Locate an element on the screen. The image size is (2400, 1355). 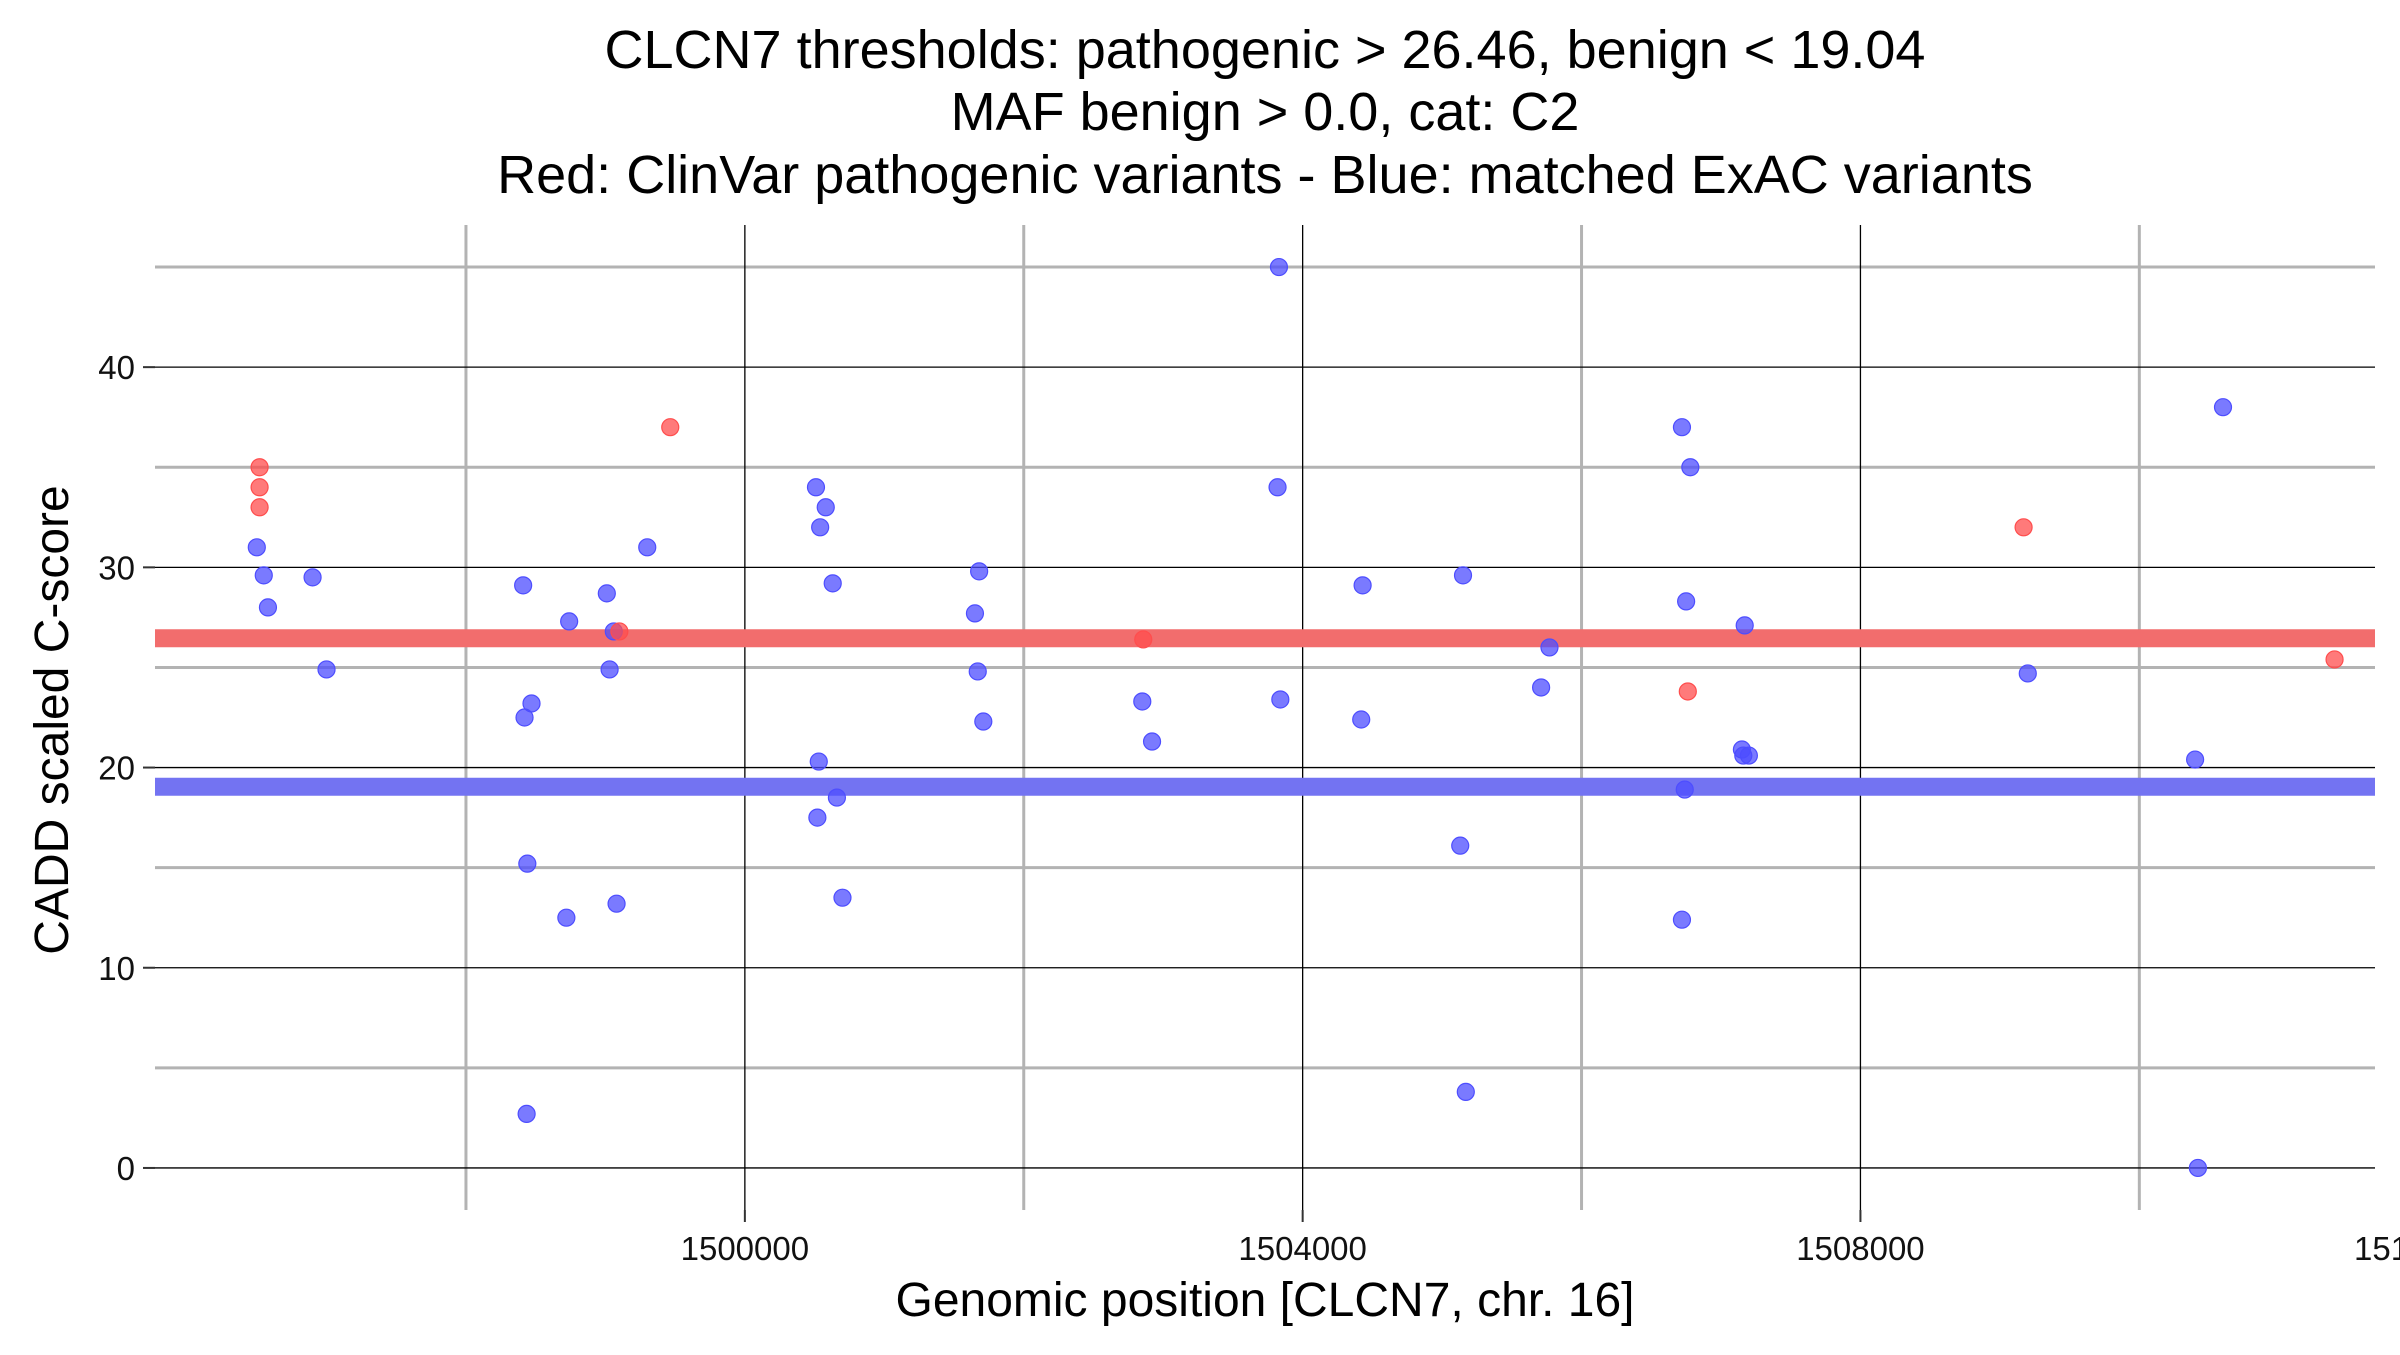
x-tick-label: 1512000 is located at coordinates (2377, 1248).